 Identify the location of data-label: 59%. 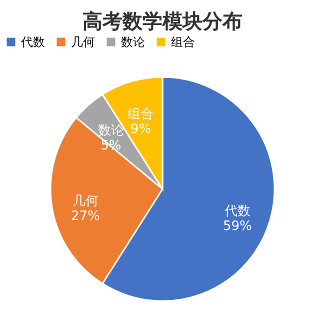
(237, 226).